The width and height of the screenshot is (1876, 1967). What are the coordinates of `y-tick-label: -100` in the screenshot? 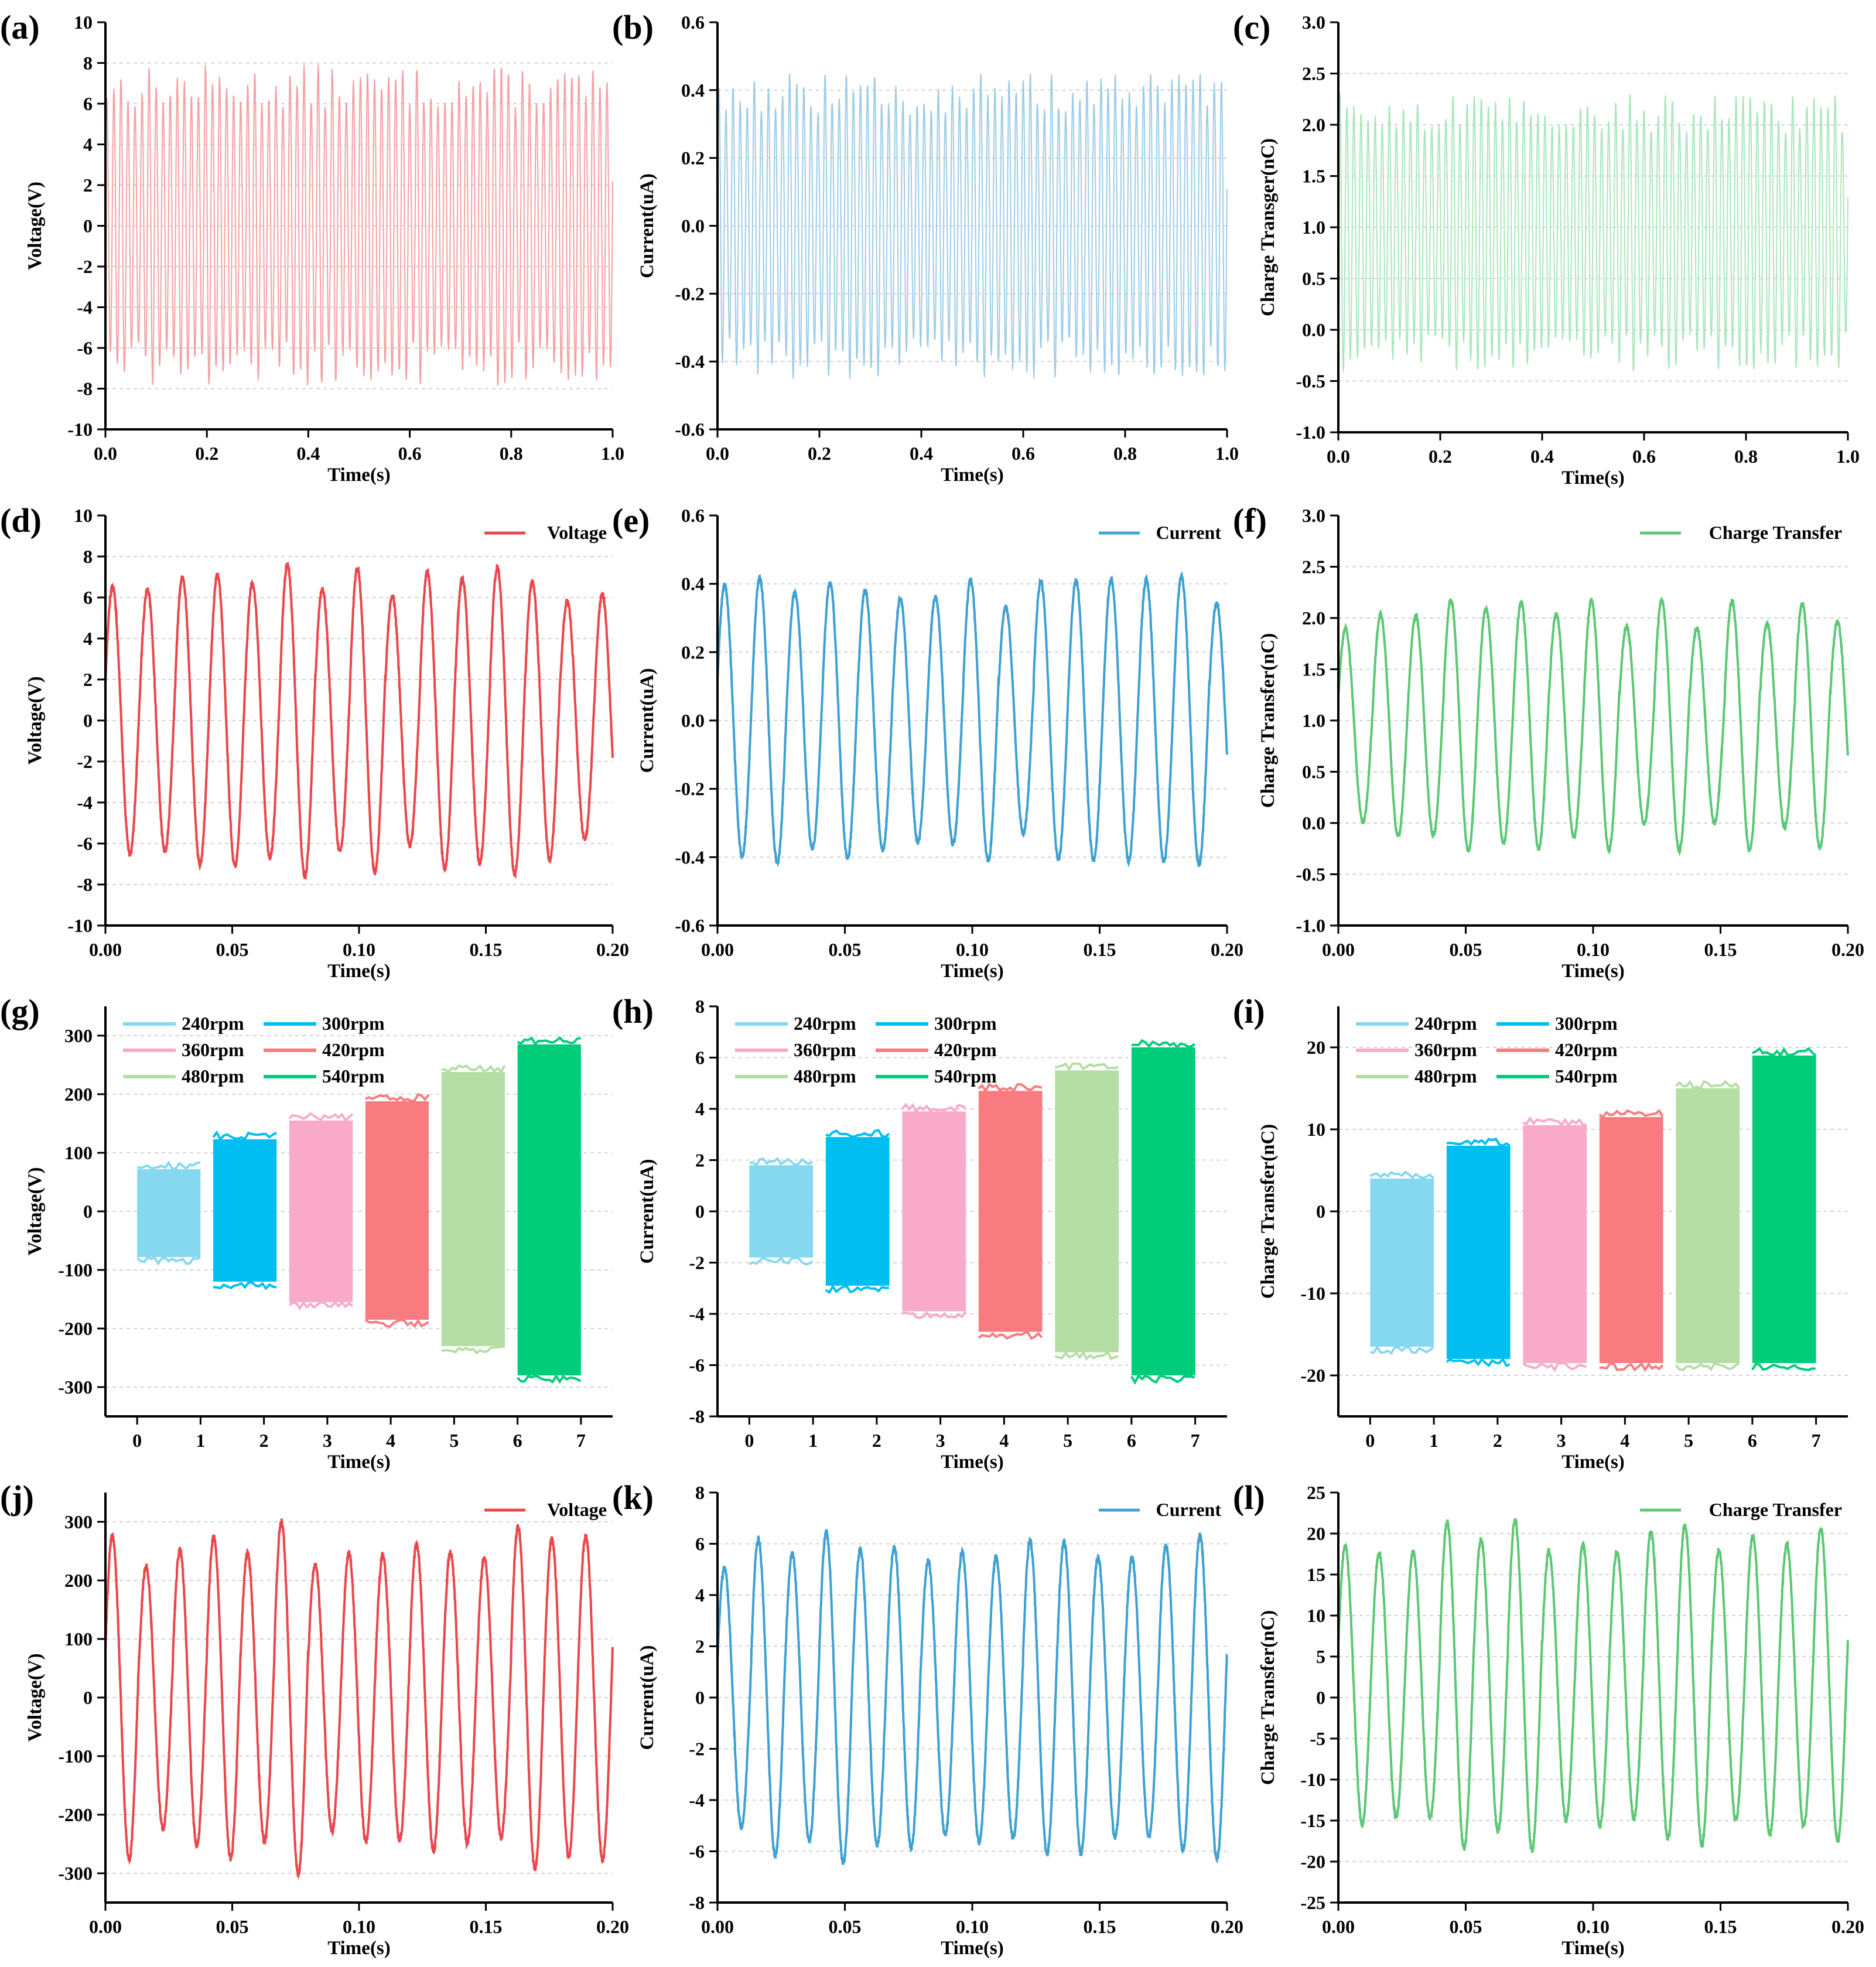 It's located at (75, 1269).